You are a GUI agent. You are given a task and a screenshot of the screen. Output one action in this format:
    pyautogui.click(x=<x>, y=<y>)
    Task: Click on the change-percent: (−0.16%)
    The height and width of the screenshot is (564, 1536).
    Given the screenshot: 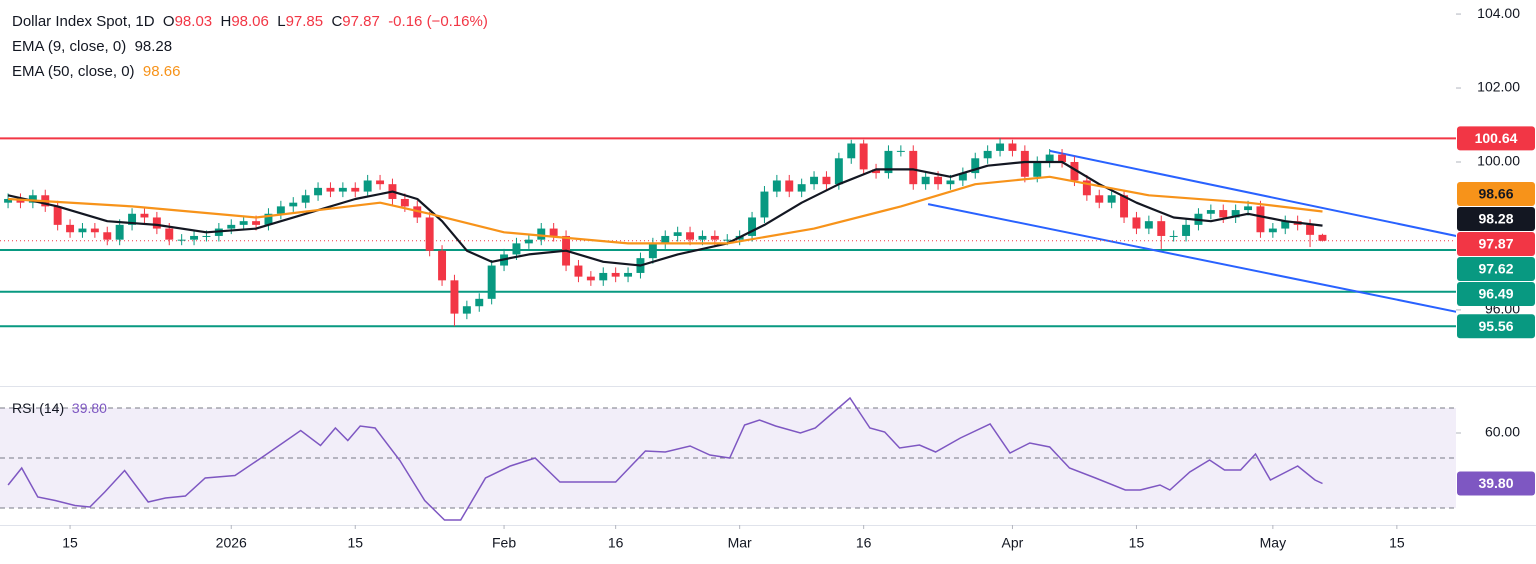 What is the action you would take?
    pyautogui.click(x=457, y=21)
    